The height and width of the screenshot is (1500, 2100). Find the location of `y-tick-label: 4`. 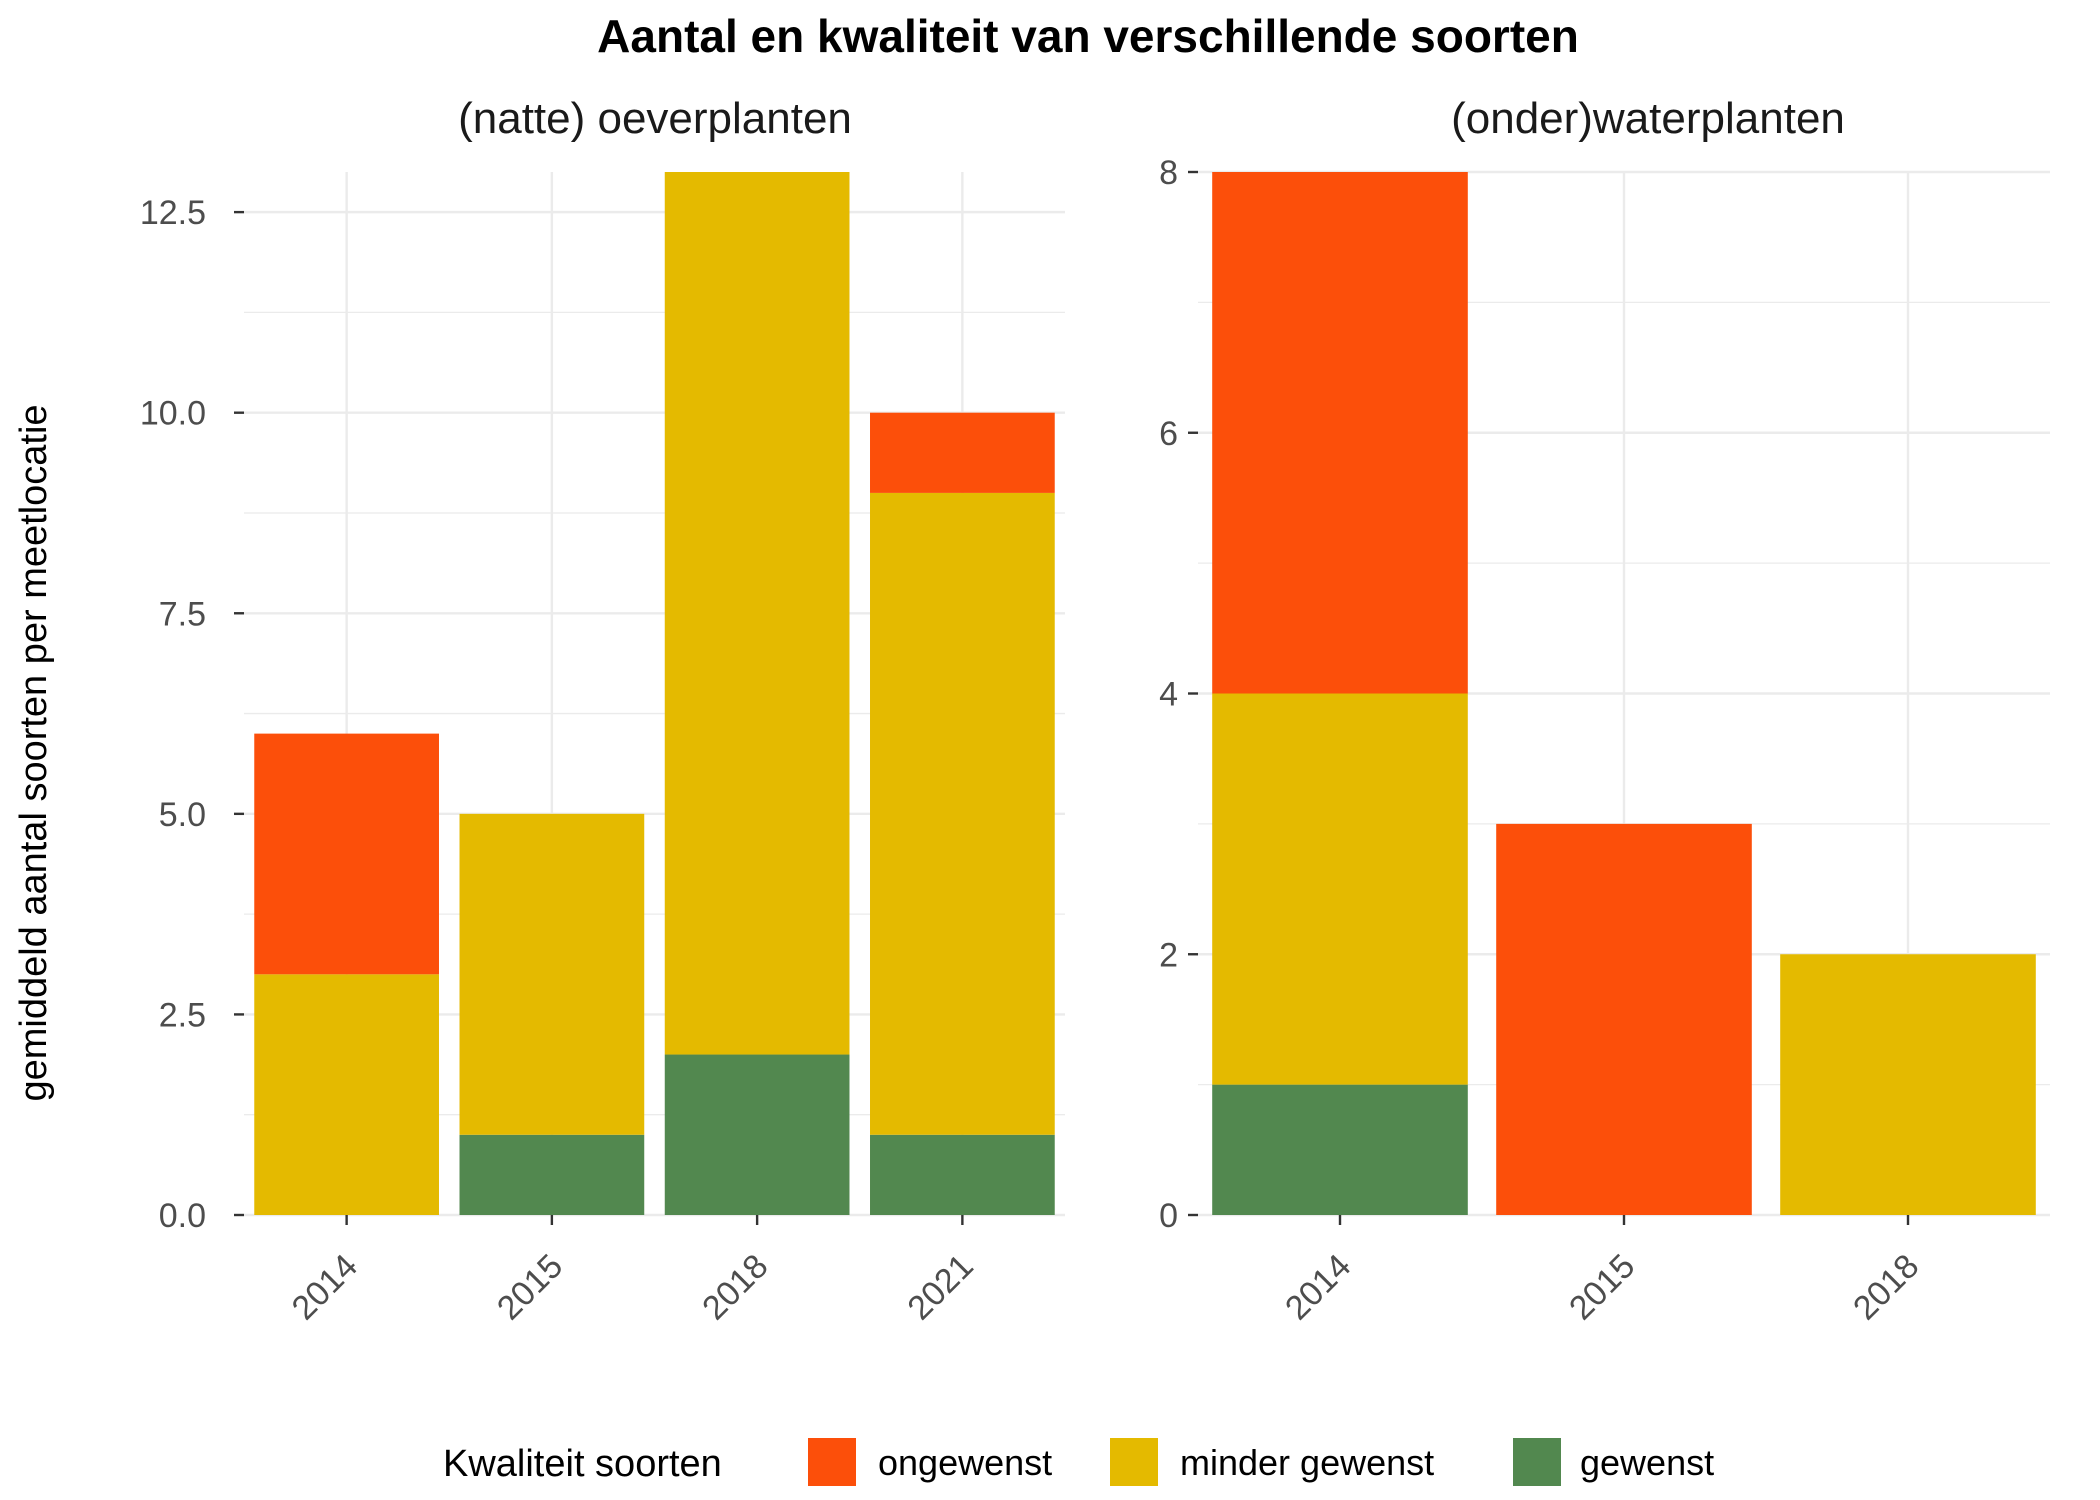

y-tick-label: 4 is located at coordinates (1168, 695).